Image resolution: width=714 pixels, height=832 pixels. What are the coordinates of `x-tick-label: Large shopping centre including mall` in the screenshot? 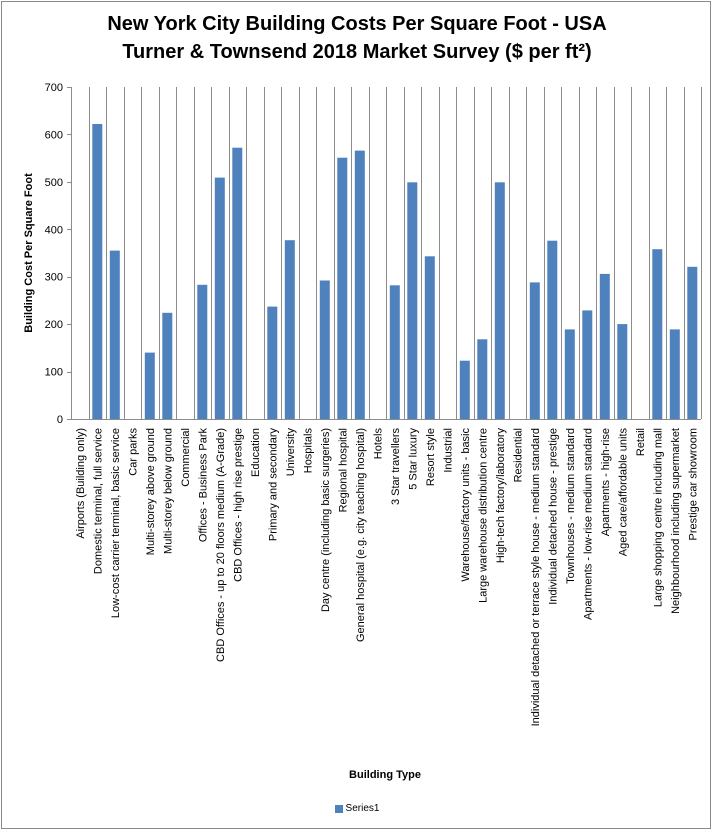 It's located at (658, 517).